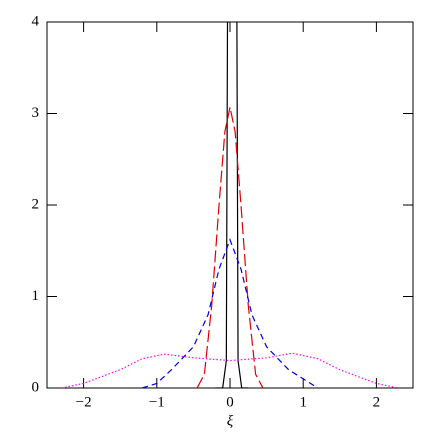  Describe the element at coordinates (84, 402) in the screenshot. I see `x-tick-label: −2` at that location.